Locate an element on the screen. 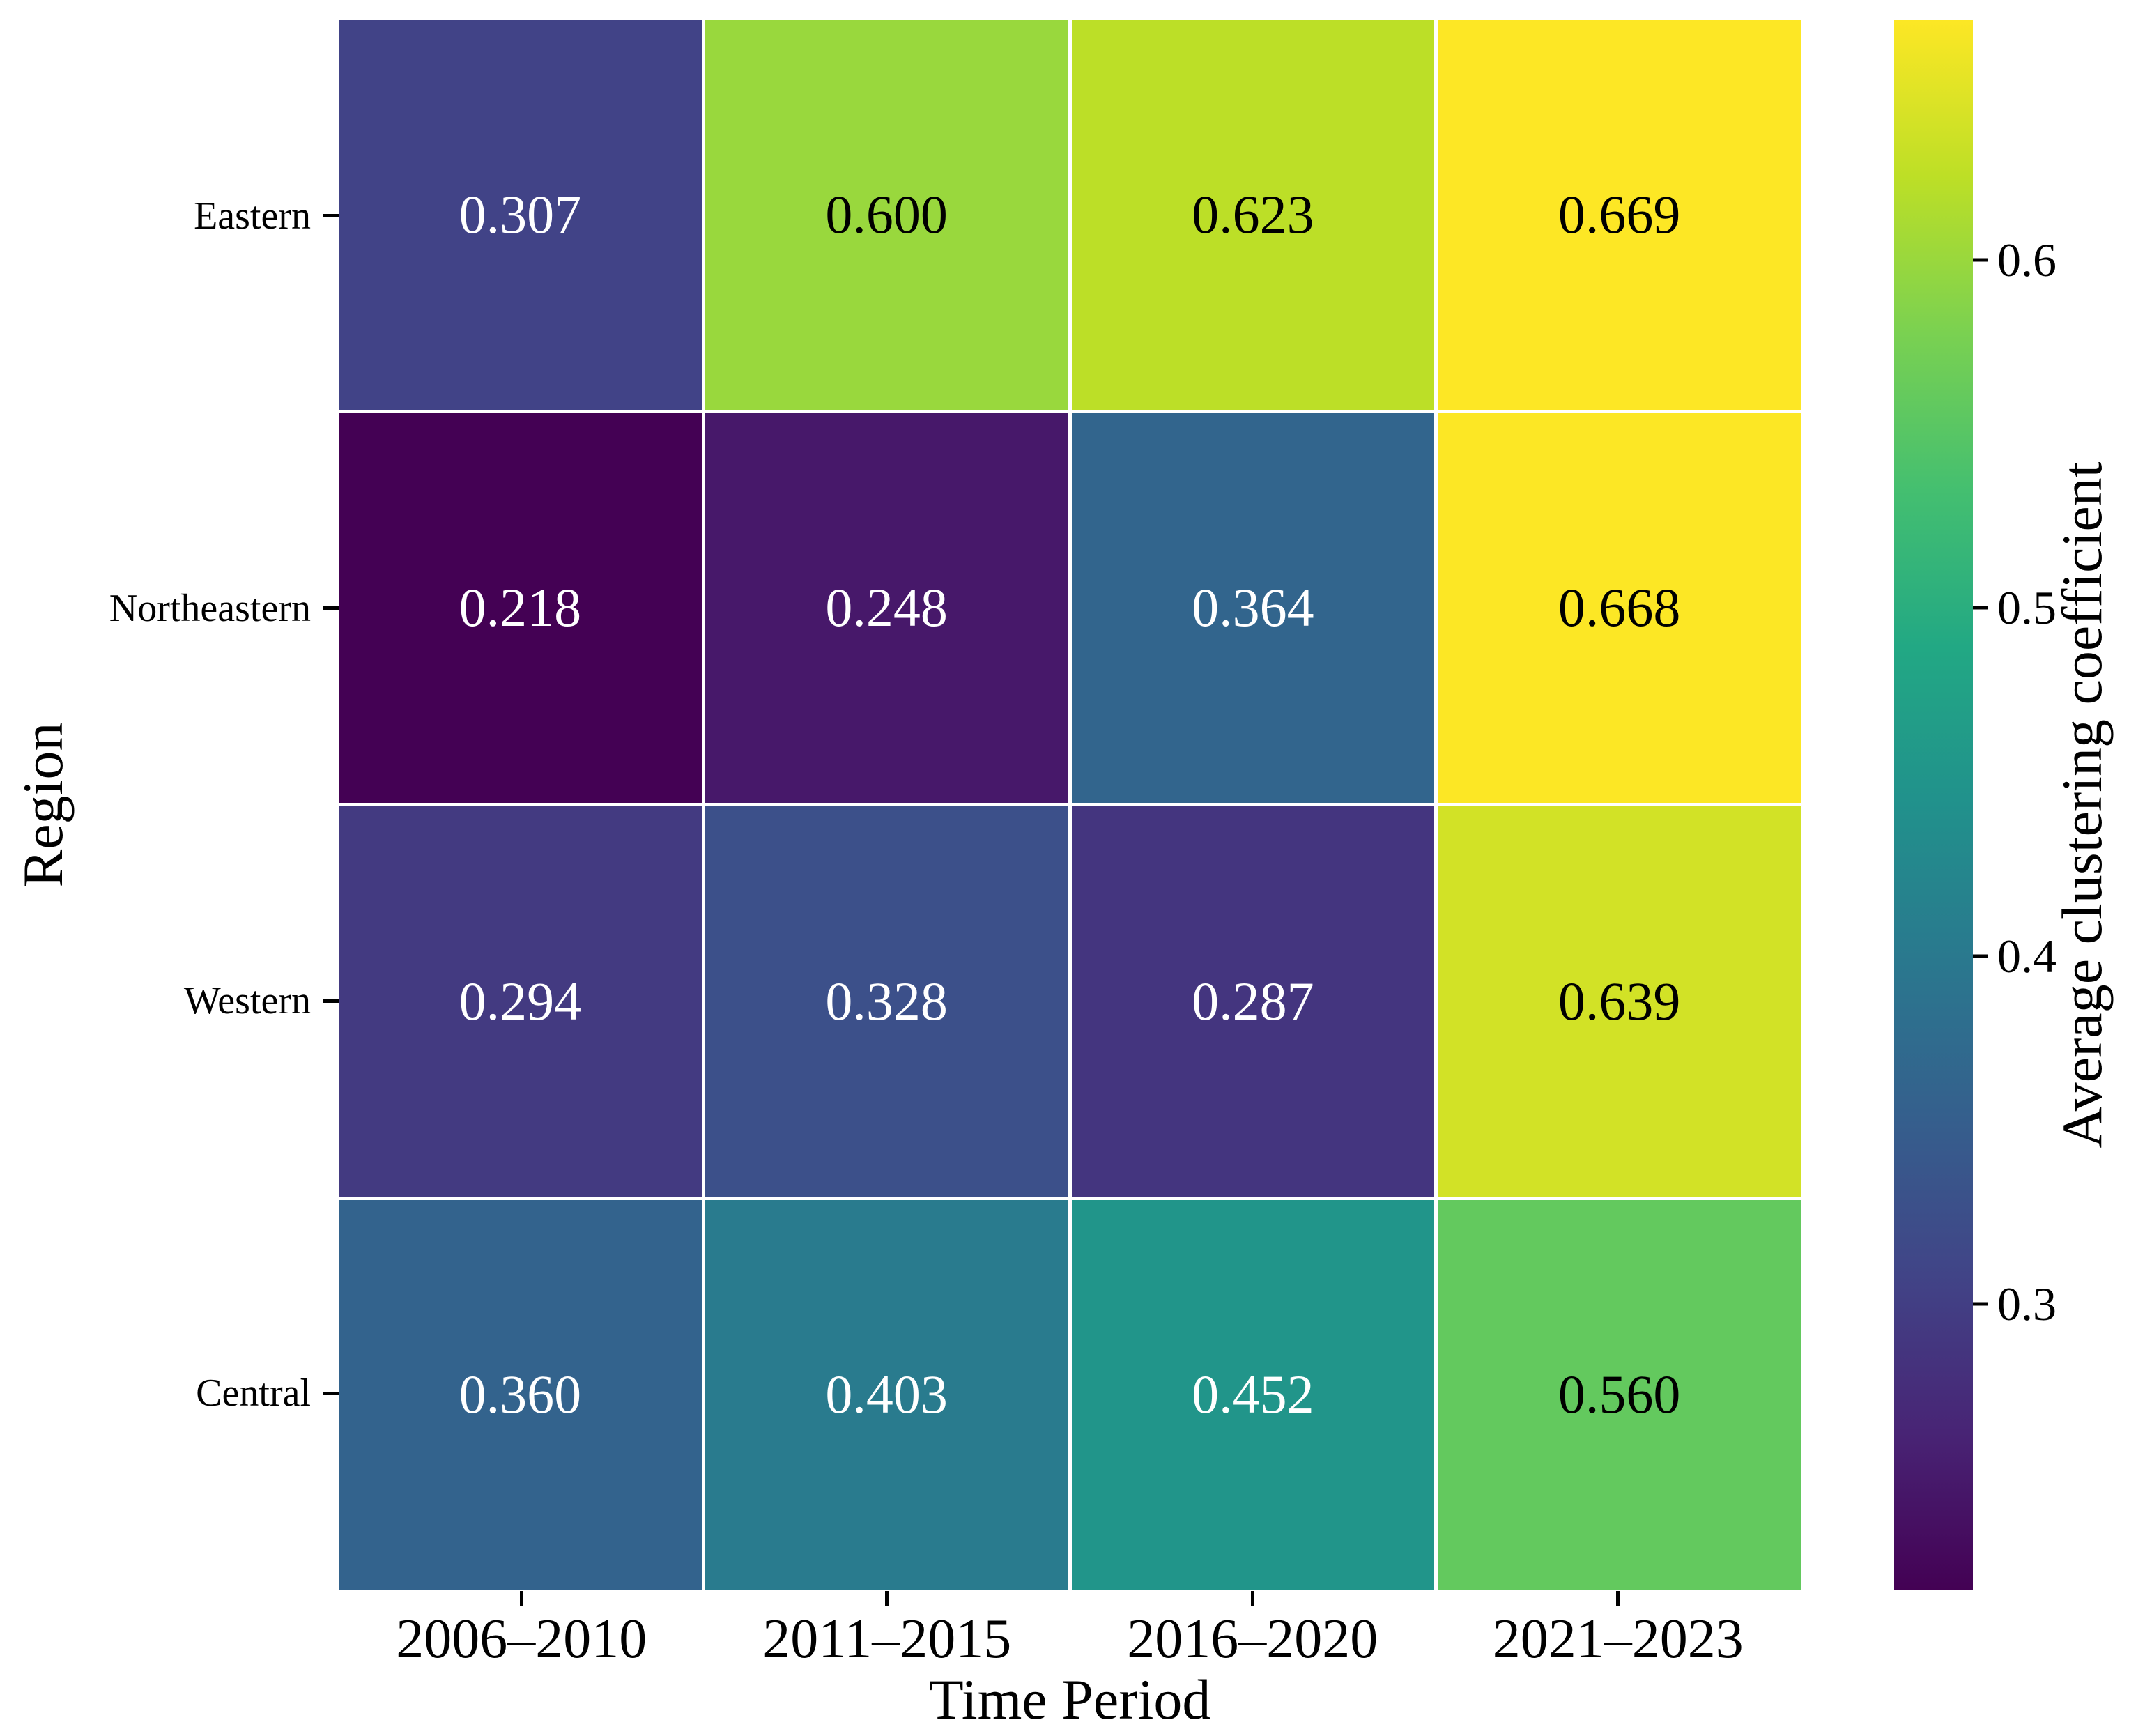 The image size is (2129, 1736). heatmap-cell-Eastern-2016–2020: 0.623 is located at coordinates (1253, 215).